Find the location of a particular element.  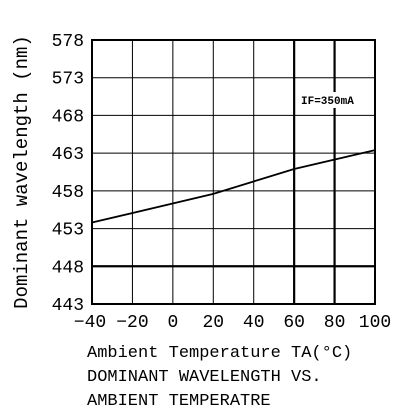

y-axis-label: Dominant wavelength (nm) is located at coordinates (22, 172).